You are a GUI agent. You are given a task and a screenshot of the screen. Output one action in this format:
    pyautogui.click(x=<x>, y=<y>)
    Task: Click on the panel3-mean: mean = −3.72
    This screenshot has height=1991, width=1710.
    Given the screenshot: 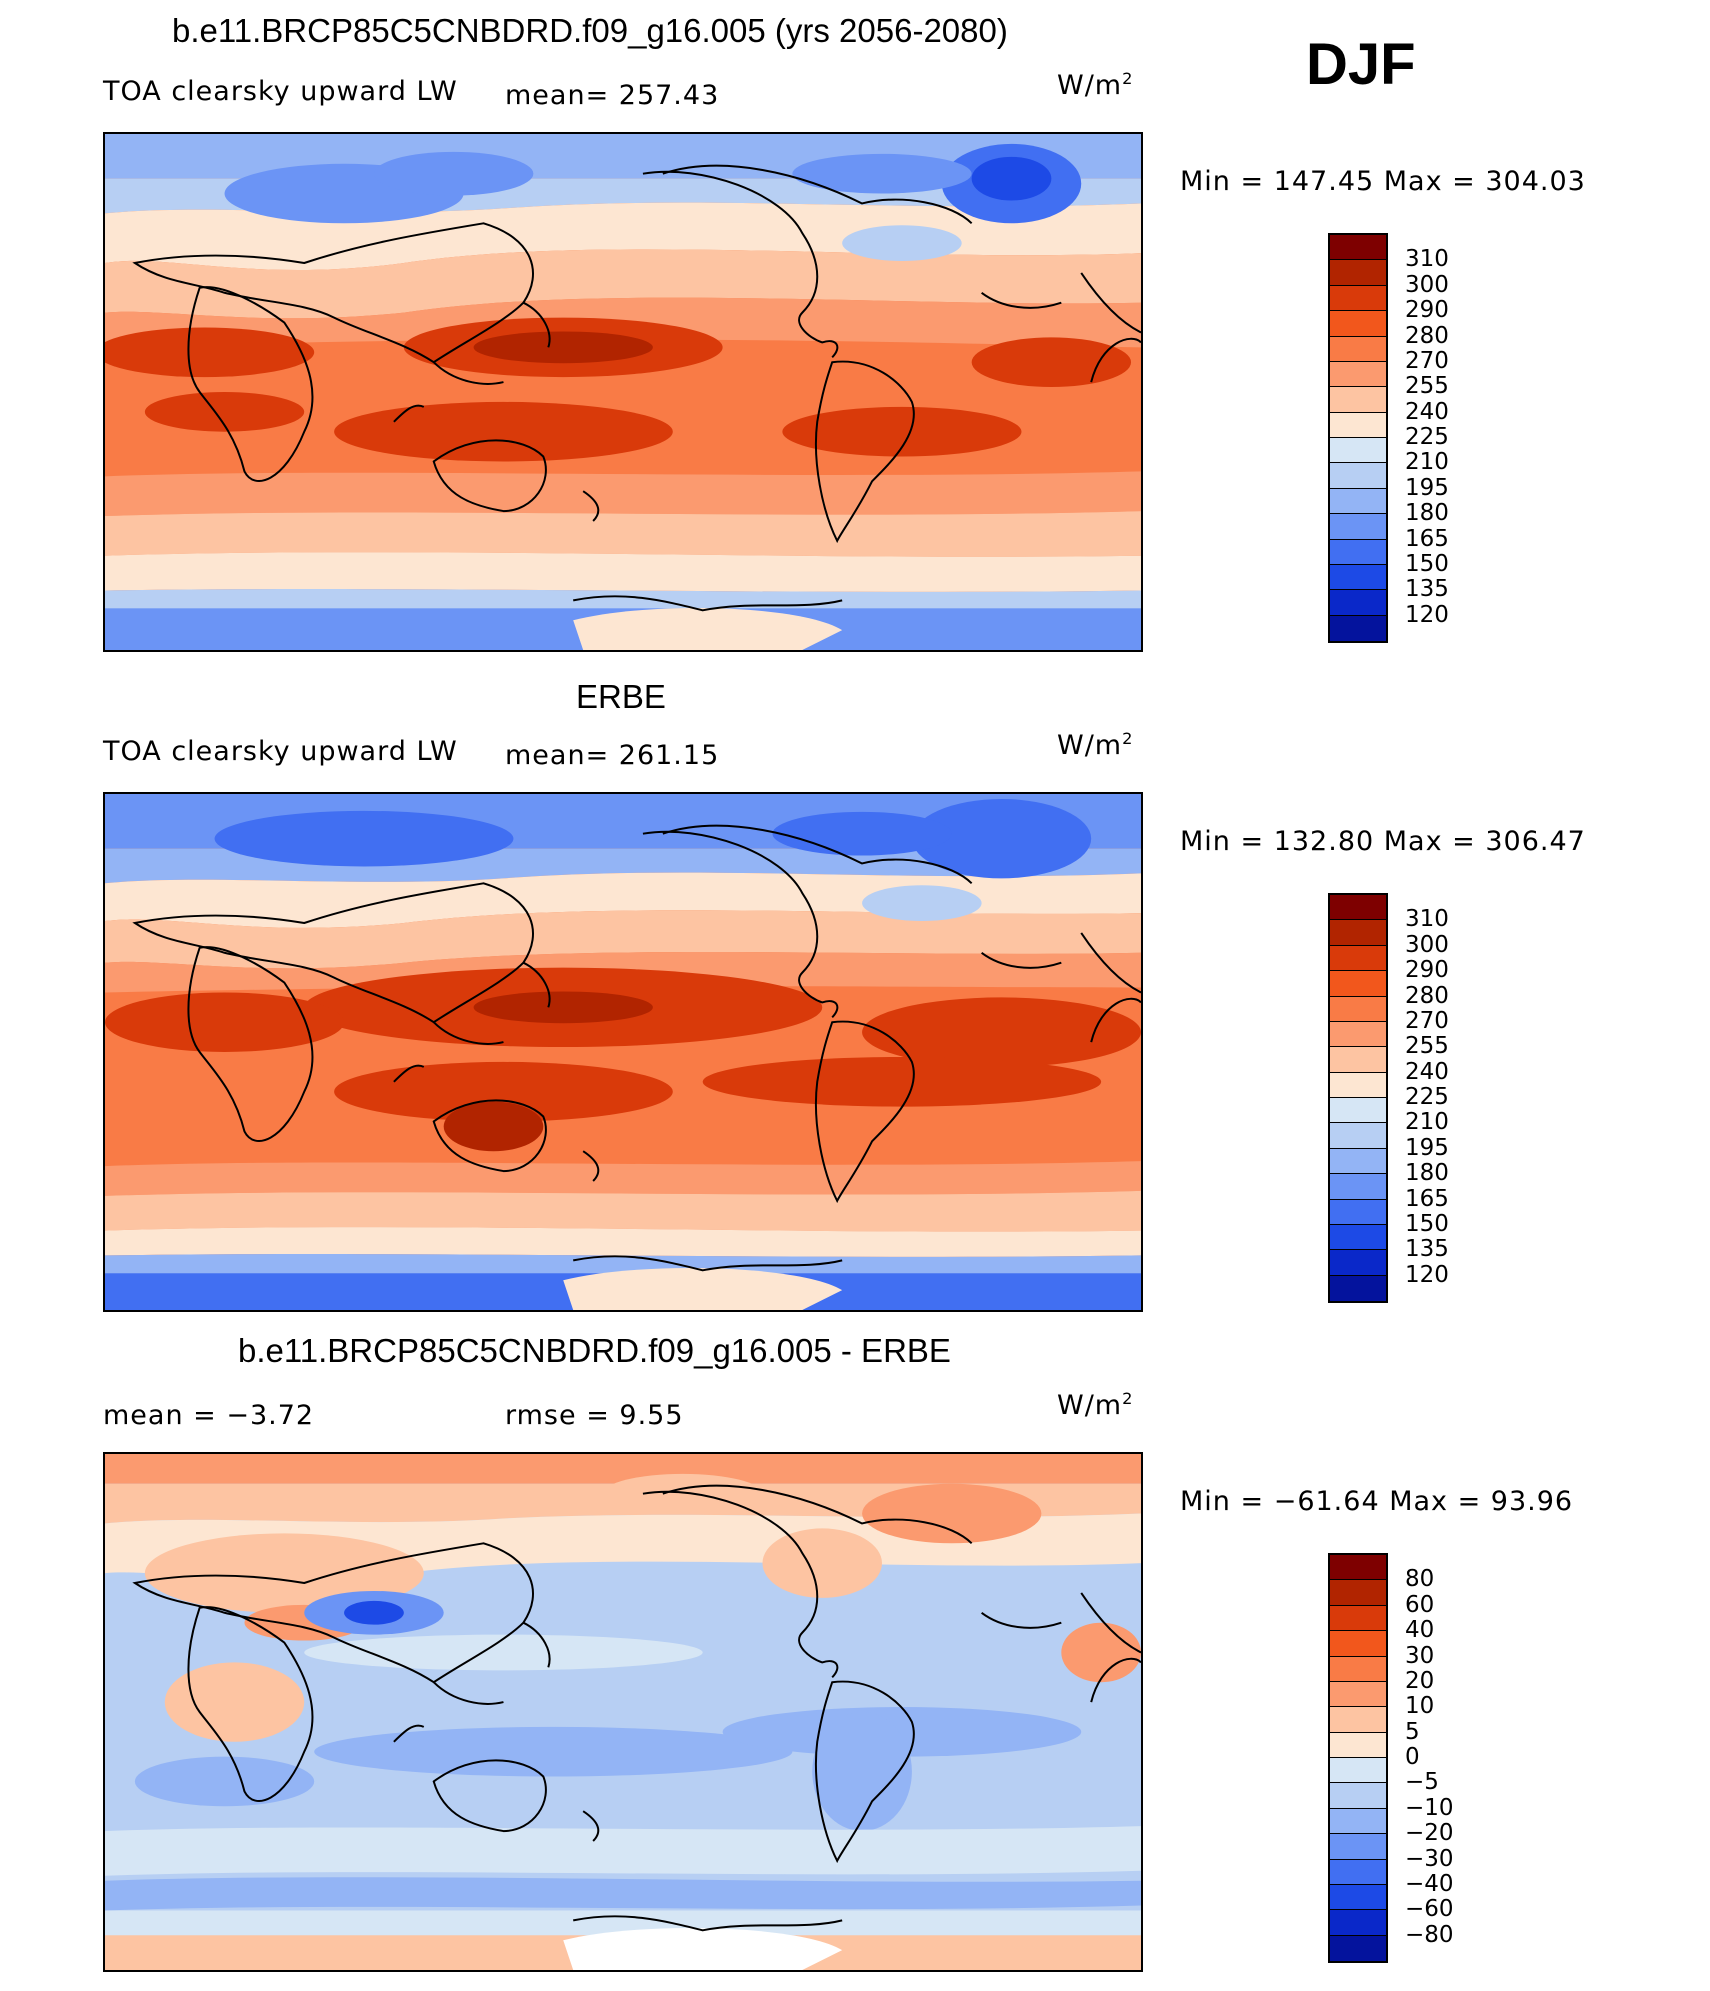 What is the action you would take?
    pyautogui.click(x=209, y=1415)
    